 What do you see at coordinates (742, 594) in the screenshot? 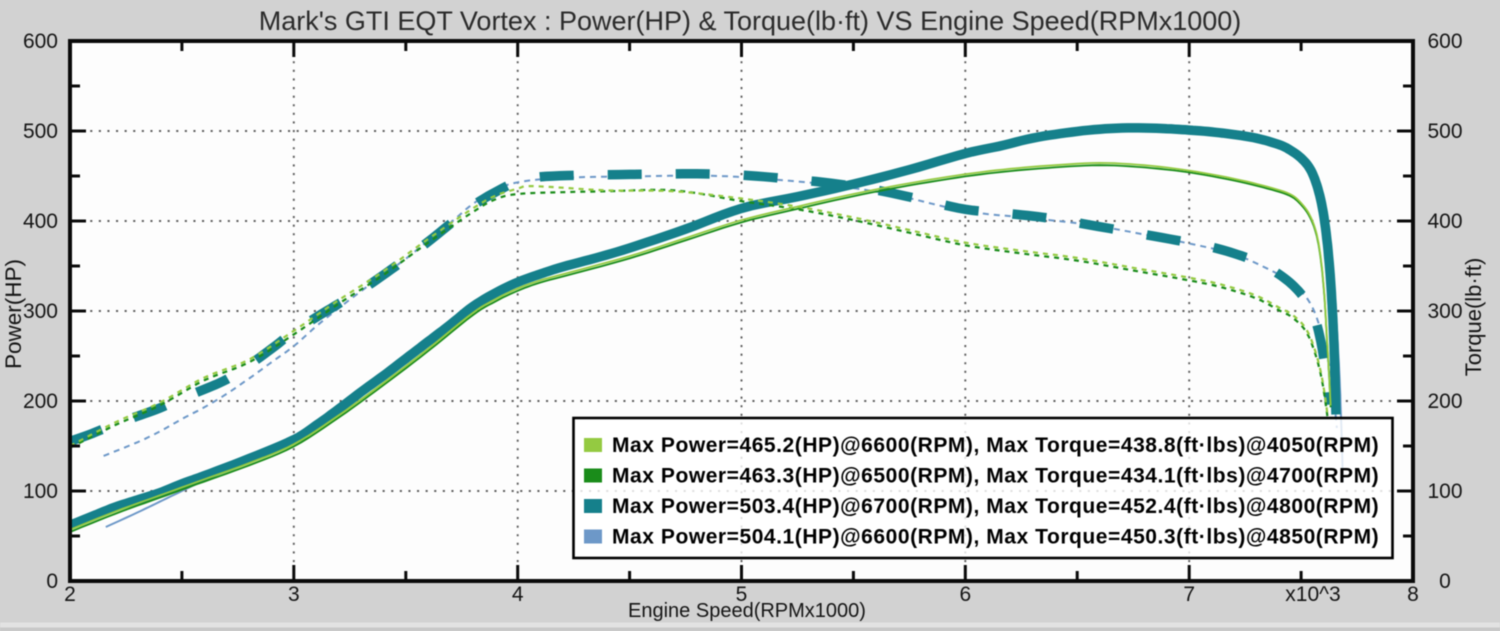
I see `svg-text: 5` at bounding box center [742, 594].